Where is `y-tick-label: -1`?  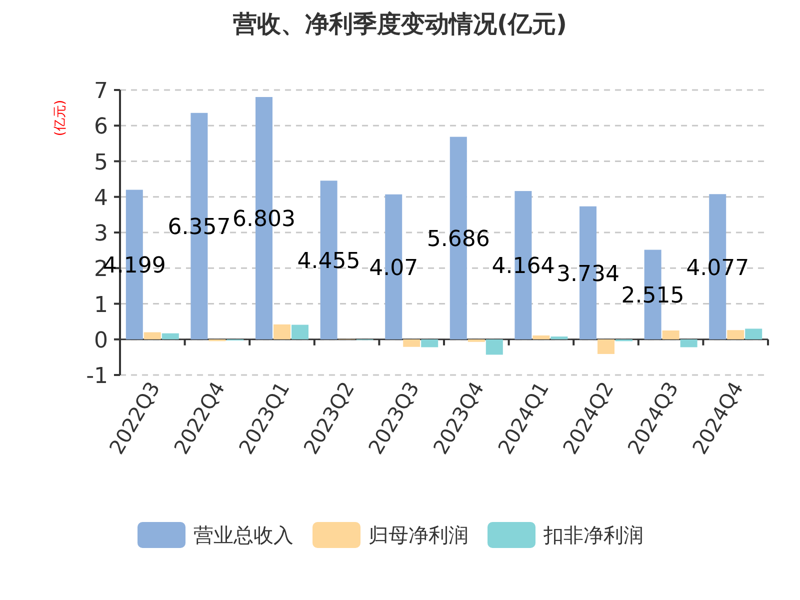 y-tick-label: -1 is located at coordinates (97, 376).